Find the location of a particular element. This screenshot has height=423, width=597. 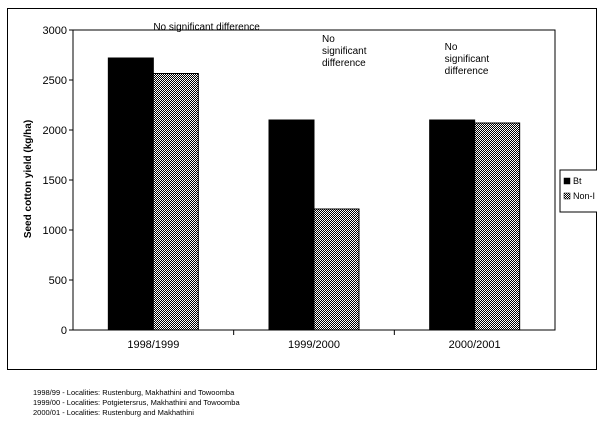

legend-box is located at coordinates (578, 191).